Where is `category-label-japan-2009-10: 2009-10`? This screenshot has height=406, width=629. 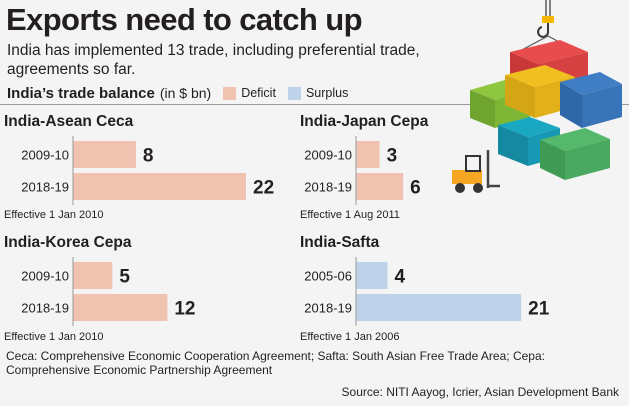 category-label-japan-2009-10: 2009-10 is located at coordinates (328, 155).